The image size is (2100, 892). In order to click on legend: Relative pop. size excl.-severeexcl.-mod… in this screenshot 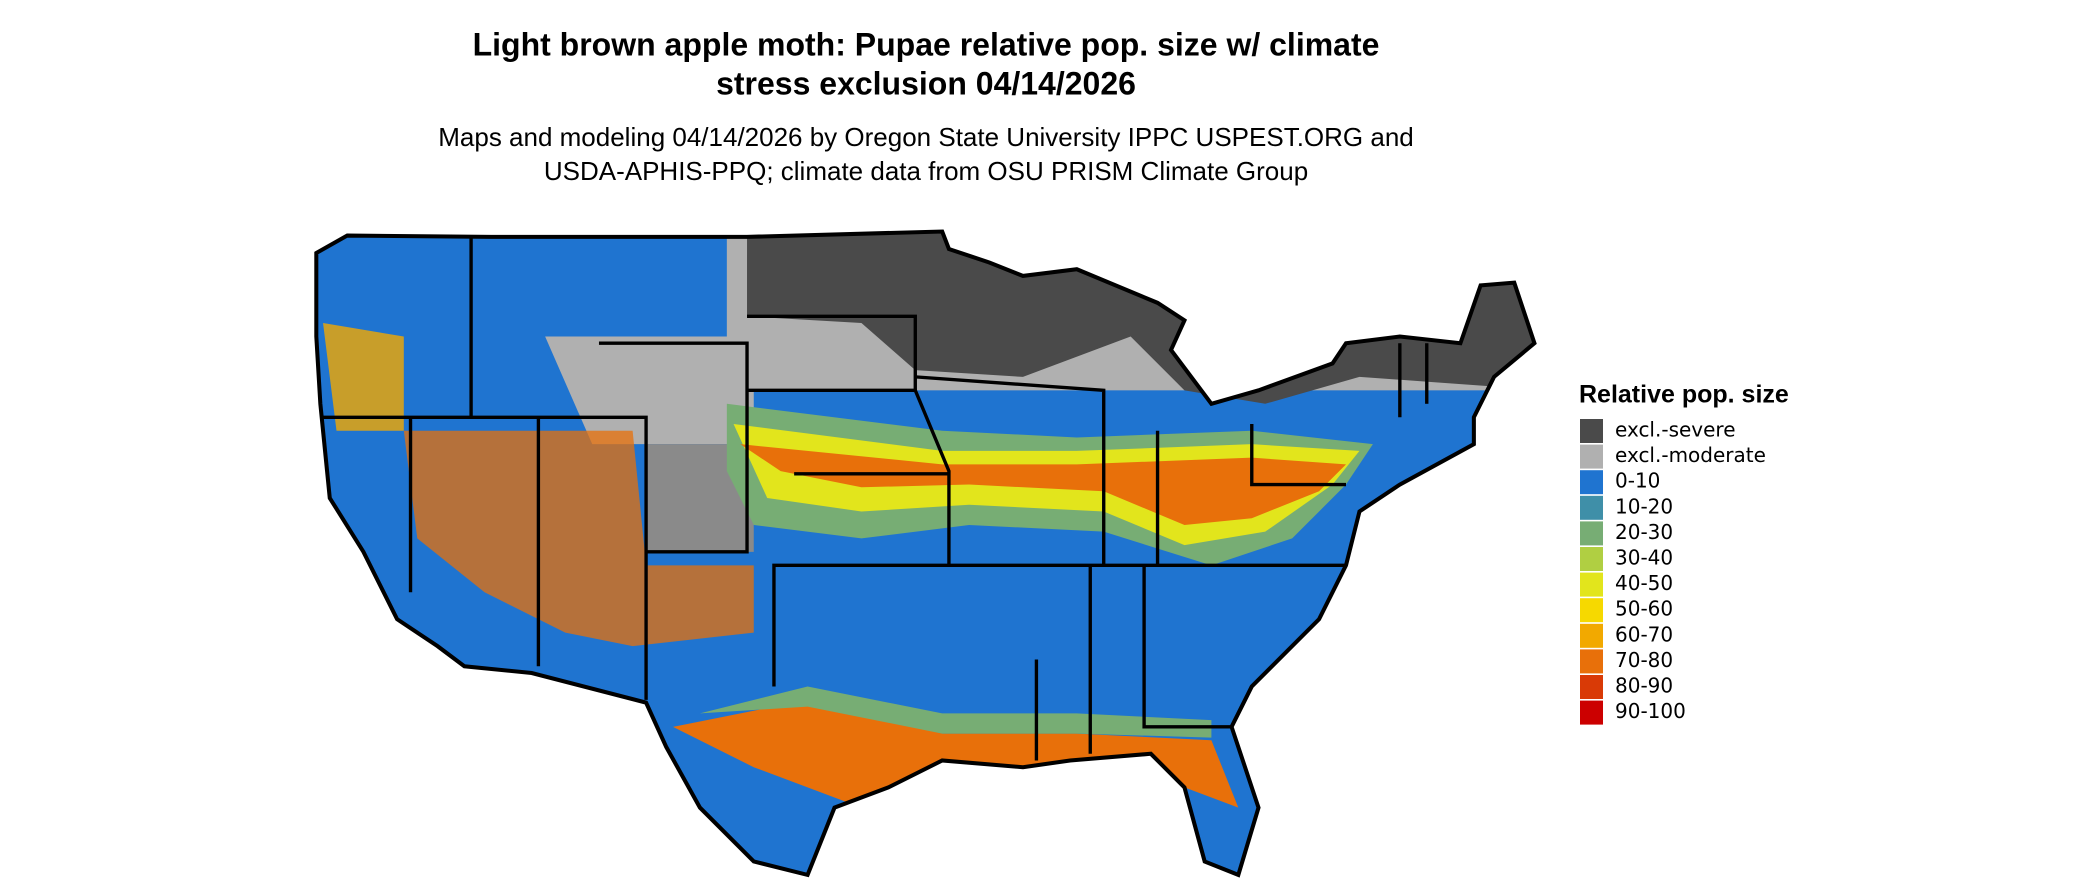, I will do `click(1684, 553)`.